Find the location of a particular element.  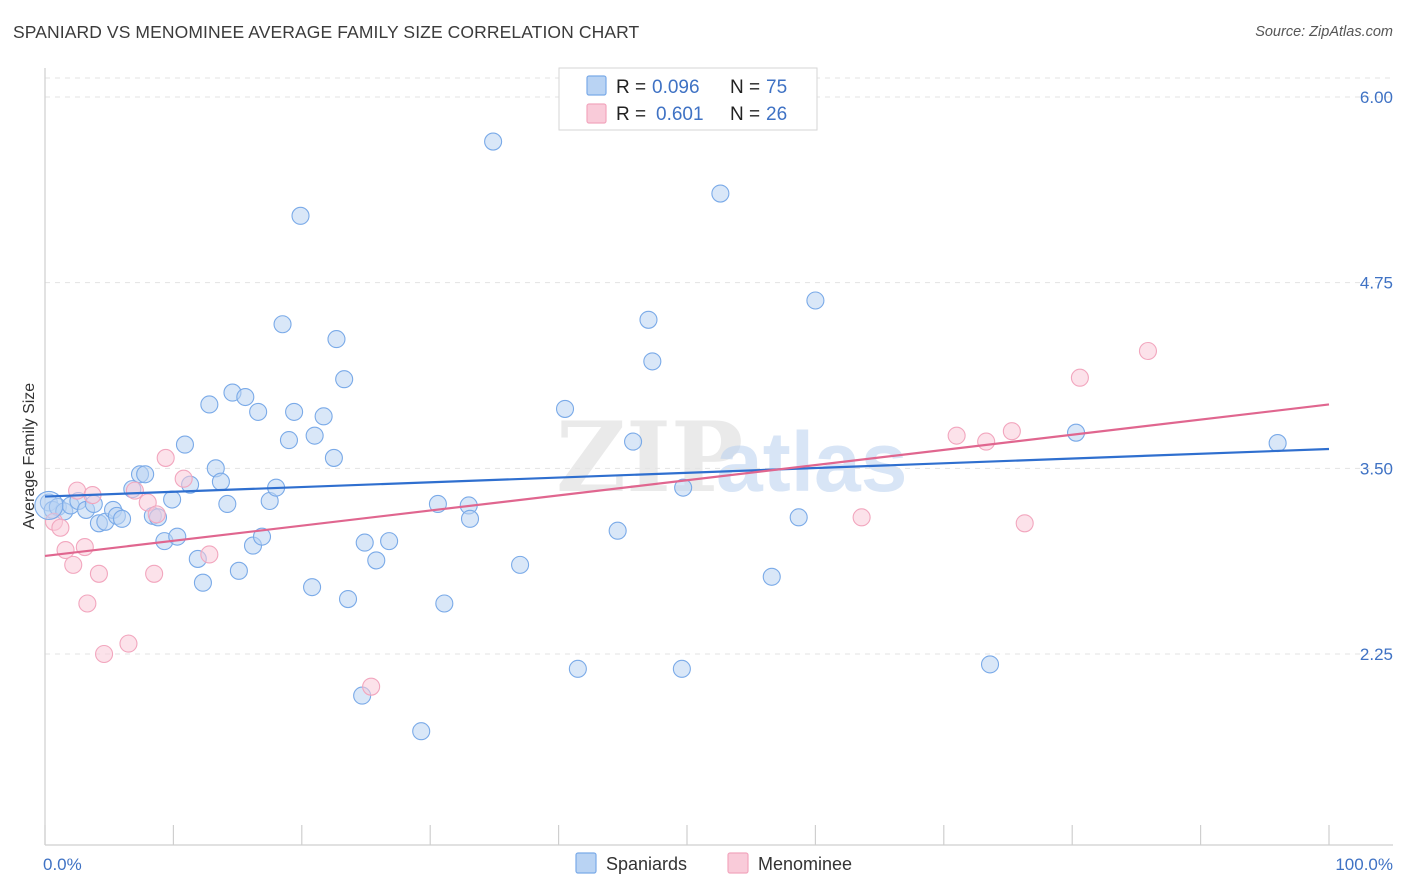

legend-swatch-spaniards is located at coordinates (596, 85).